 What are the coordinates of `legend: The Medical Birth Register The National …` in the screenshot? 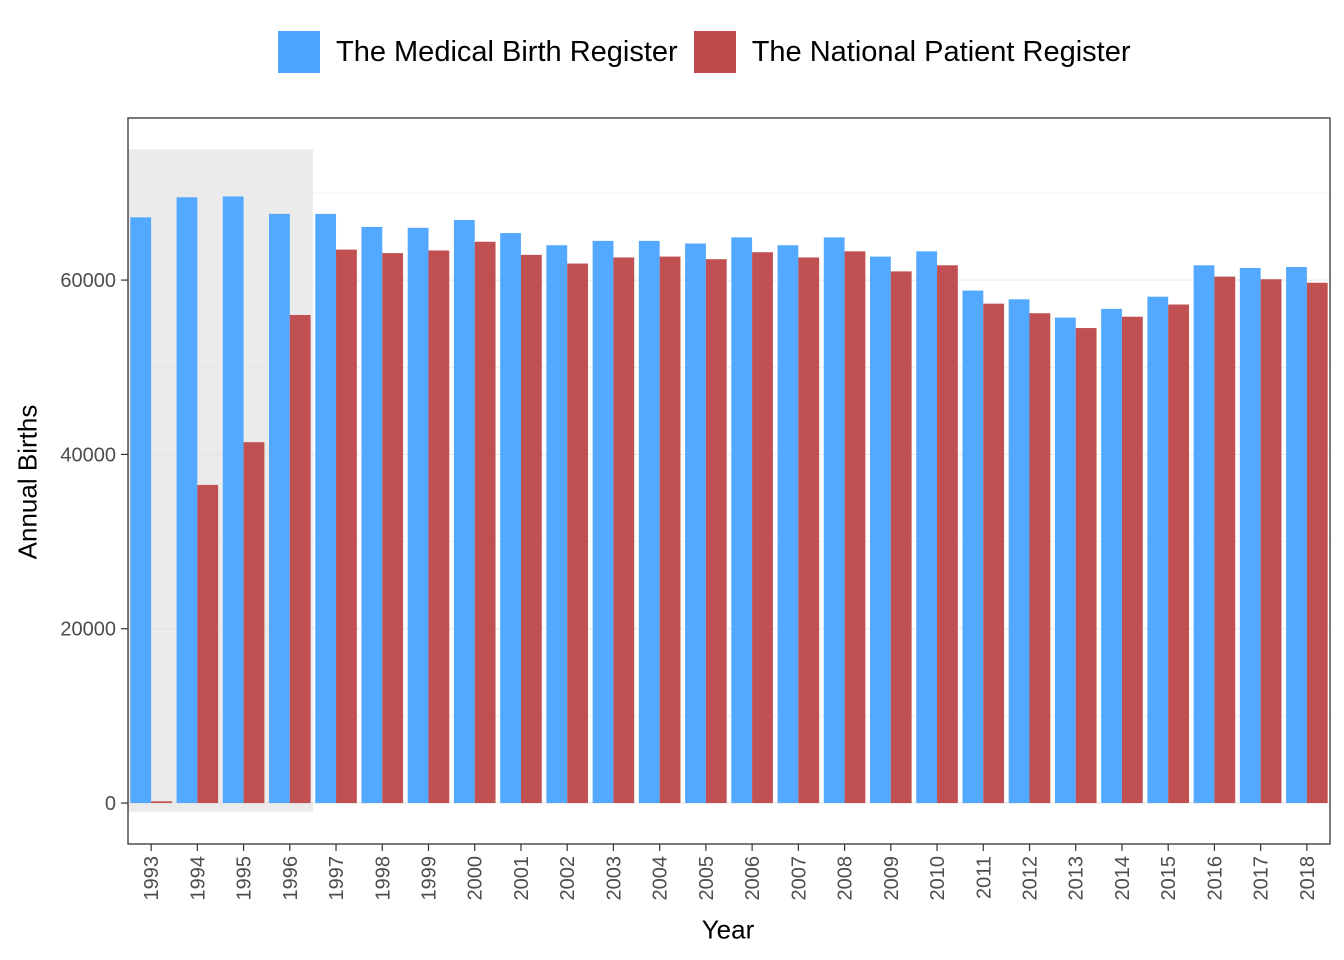 It's located at (712, 52).